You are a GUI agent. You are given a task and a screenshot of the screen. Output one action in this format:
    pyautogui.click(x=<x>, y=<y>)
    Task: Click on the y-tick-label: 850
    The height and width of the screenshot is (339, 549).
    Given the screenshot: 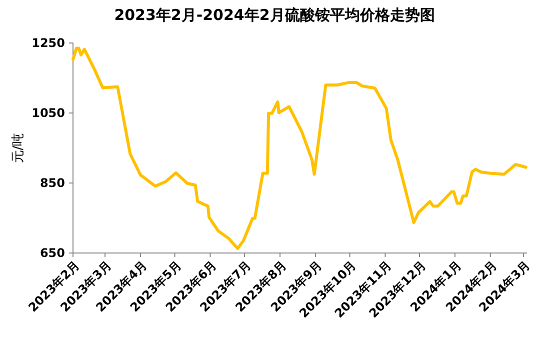 What is the action you would take?
    pyautogui.click(x=52, y=183)
    